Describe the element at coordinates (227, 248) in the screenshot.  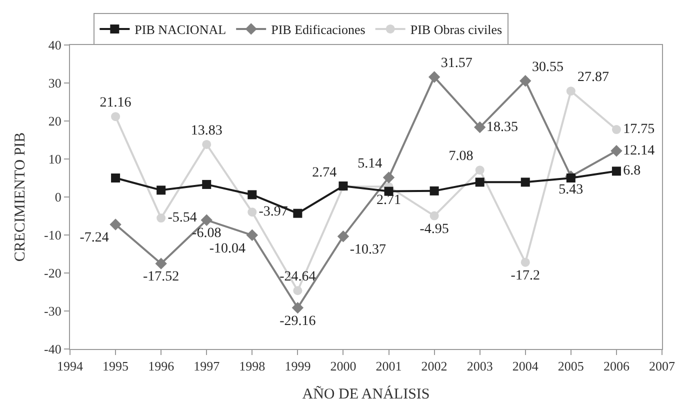
I see `data-label: -10.04` at that location.